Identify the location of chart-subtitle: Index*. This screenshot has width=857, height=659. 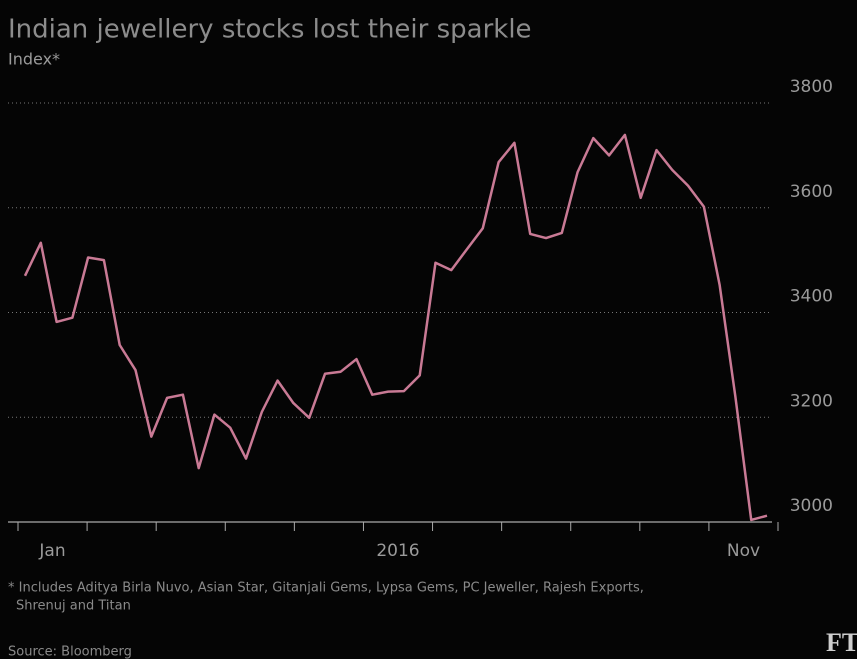
(34, 59).